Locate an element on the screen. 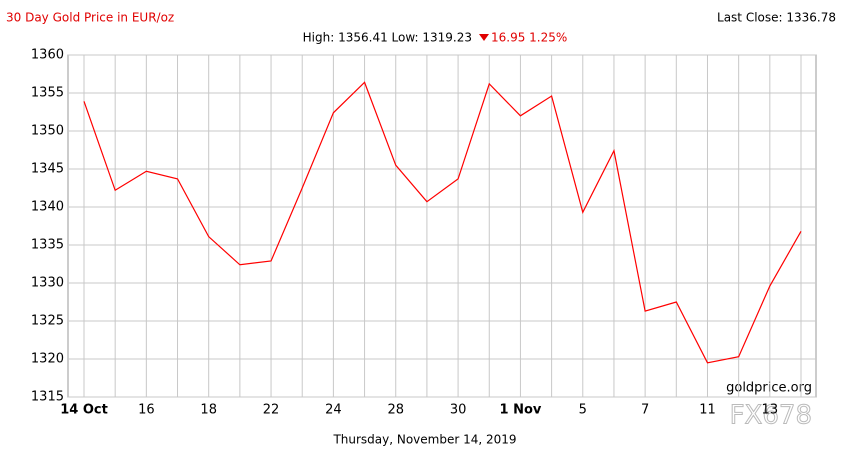 This screenshot has height=451, width=844. y-tick-label: 1350 is located at coordinates (47, 131).